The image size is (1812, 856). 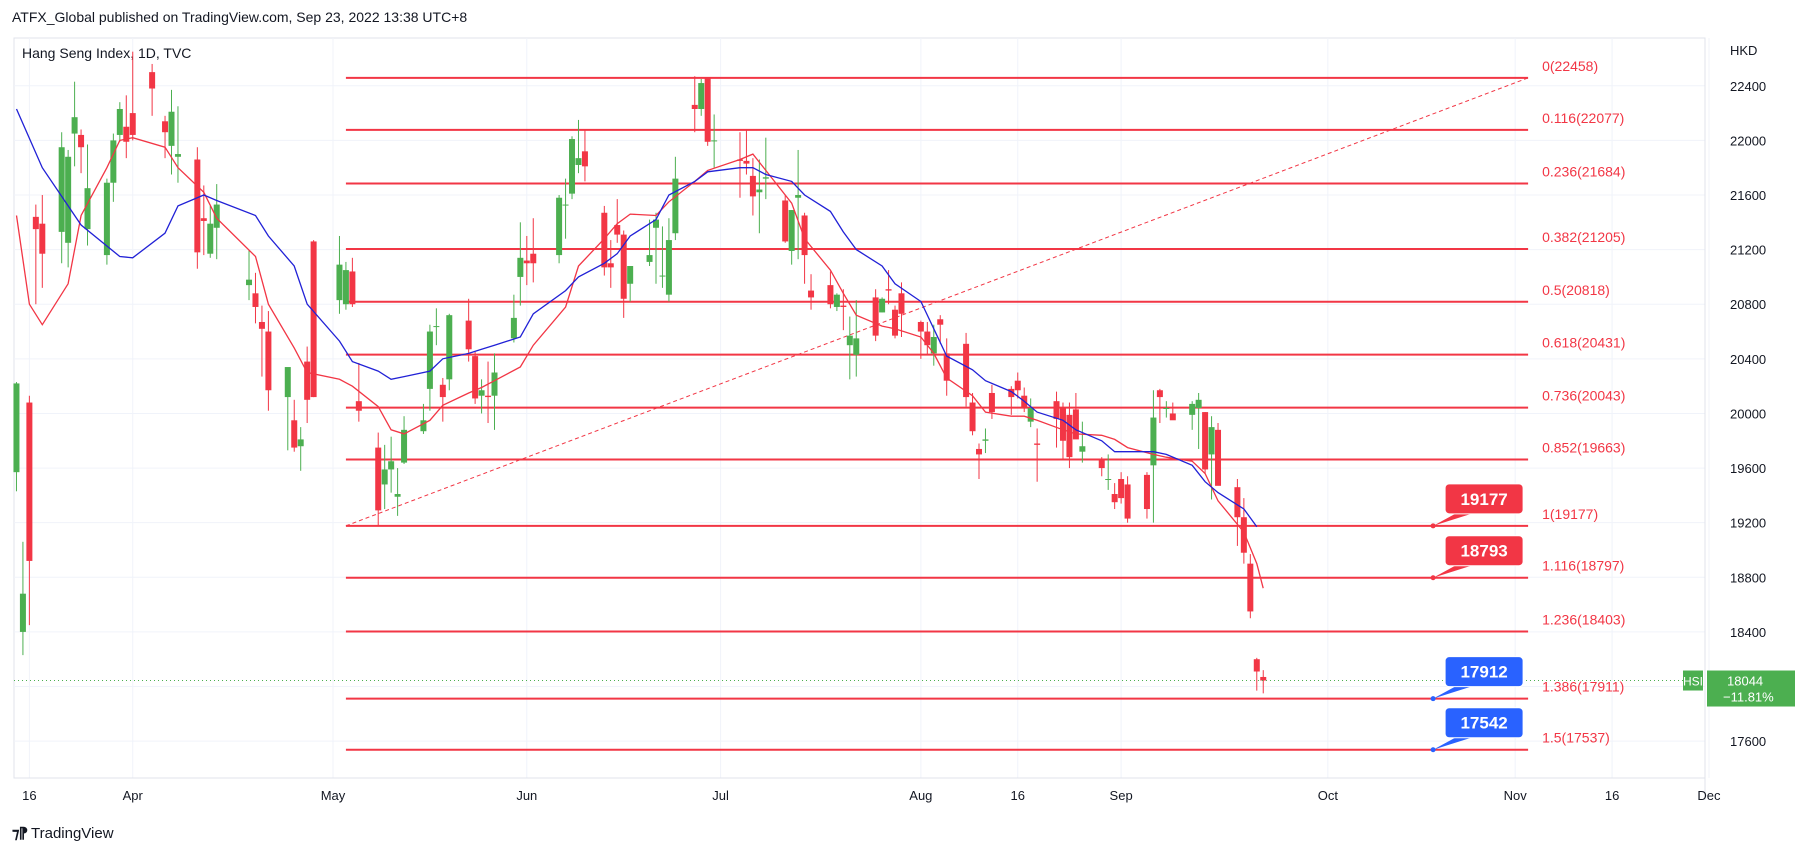 What do you see at coordinates (1477, 558) in the screenshot?
I see `price-callout: 18793` at bounding box center [1477, 558].